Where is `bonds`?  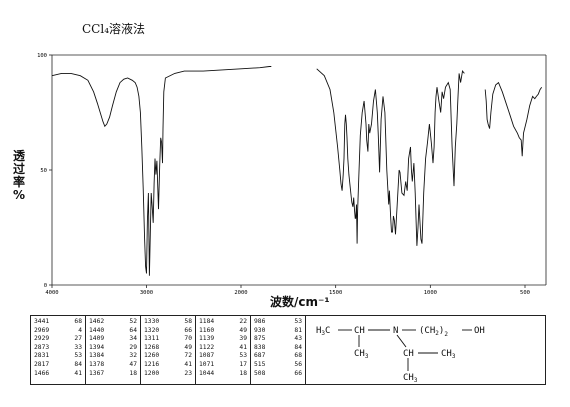 bonds is located at coordinates (405, 350).